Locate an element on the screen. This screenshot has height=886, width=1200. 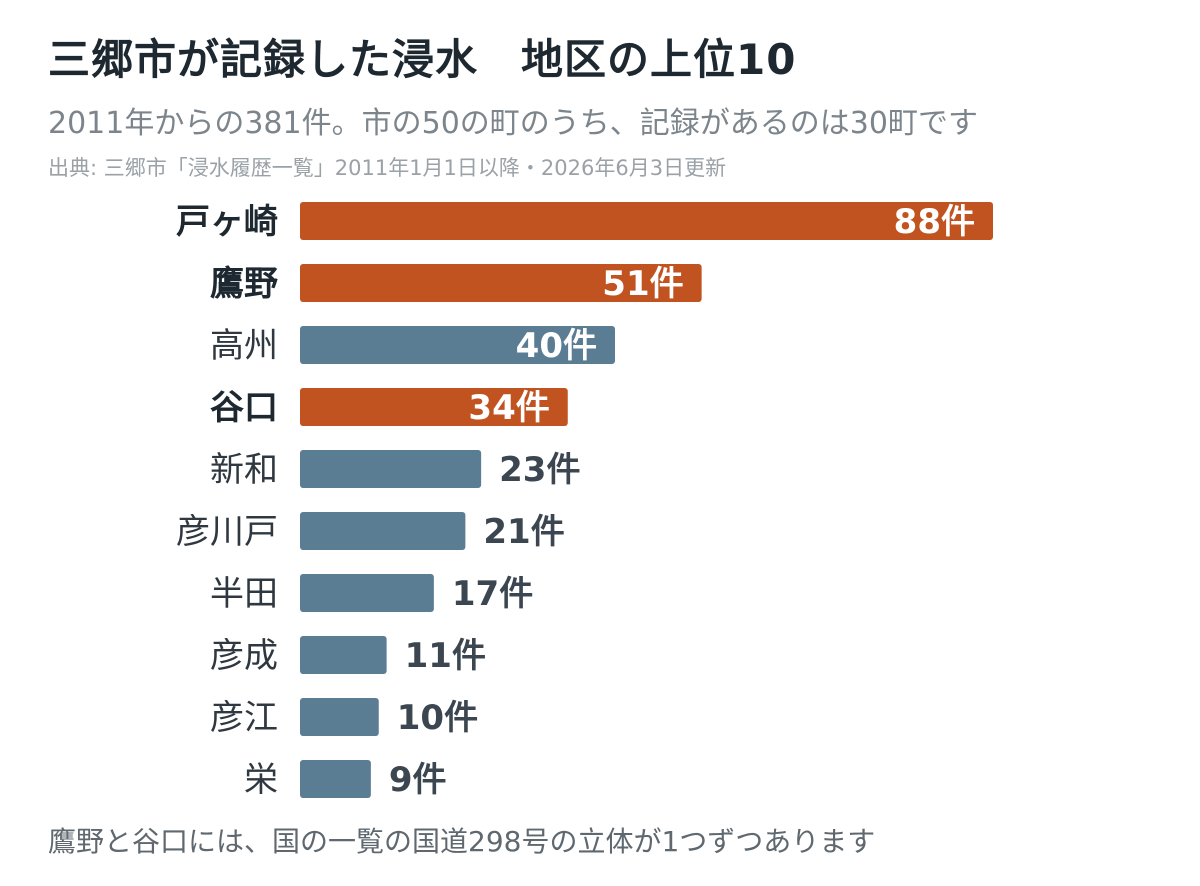
value-label: 23件 is located at coordinates (539, 470).